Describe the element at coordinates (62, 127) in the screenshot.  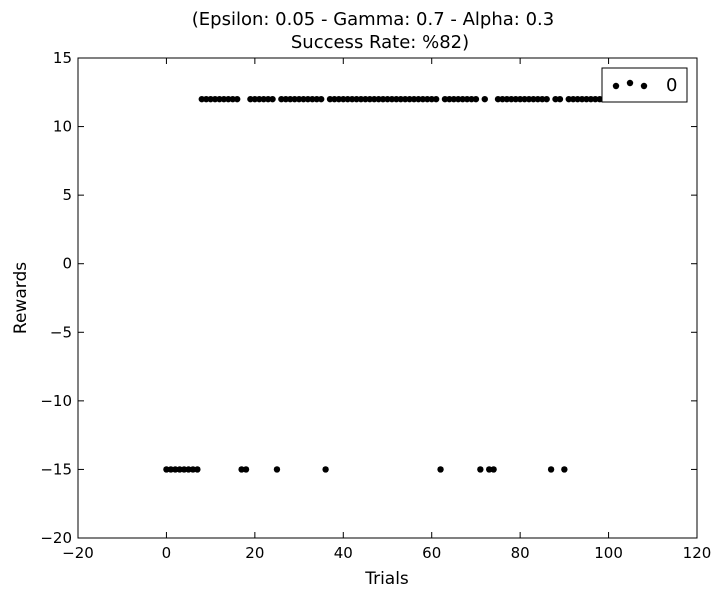
I see `y-tick-label: 10` at that location.